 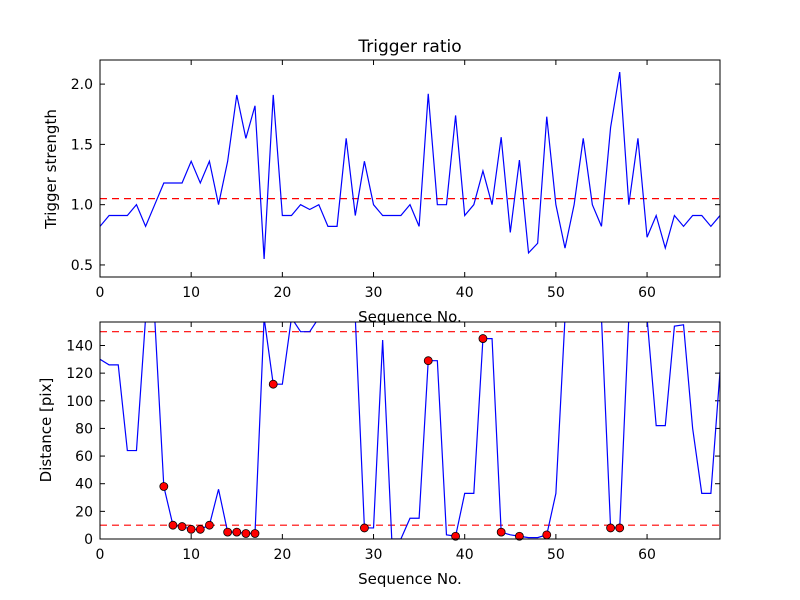 What do you see at coordinates (46, 430) in the screenshot?
I see `y-axis-label: Distance [pix]` at bounding box center [46, 430].